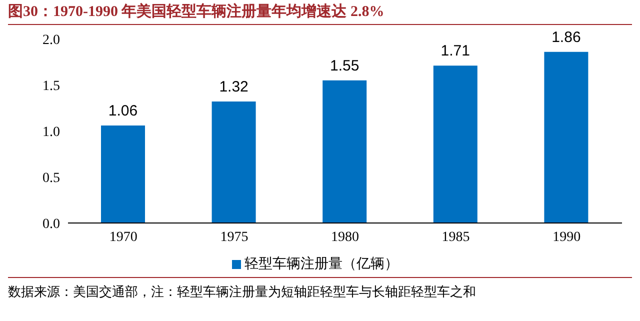 The width and height of the screenshot is (640, 321). What do you see at coordinates (123, 237) in the screenshot?
I see `x-tick-label: 1970` at bounding box center [123, 237].